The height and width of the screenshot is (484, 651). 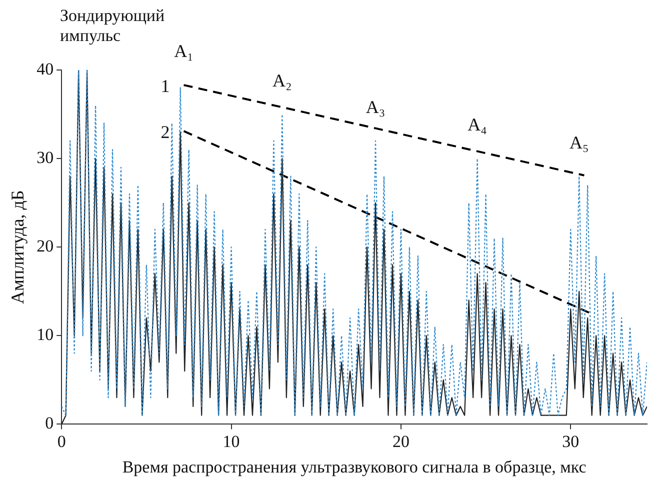 I want to click on y-tick-label: 30, so click(x=45, y=158).